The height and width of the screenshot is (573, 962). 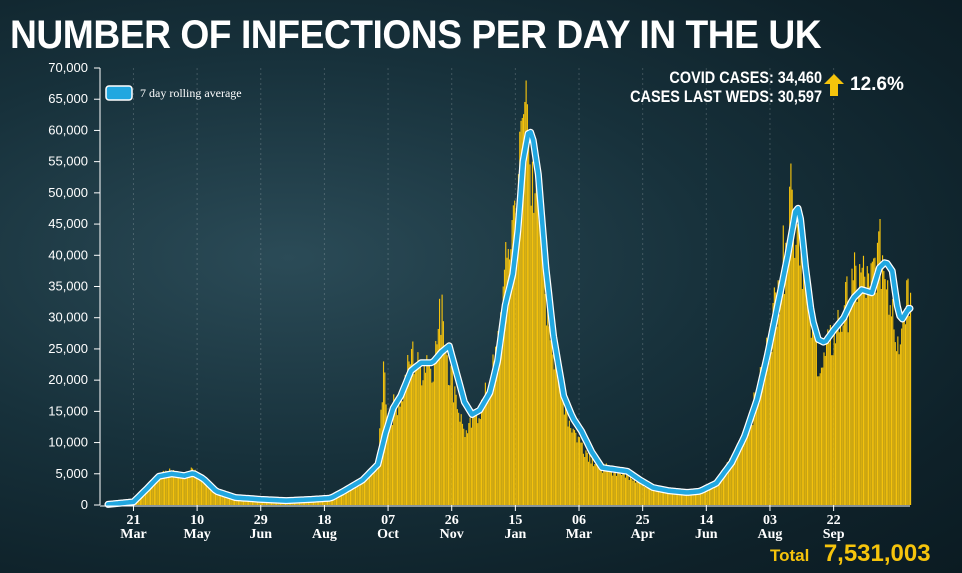 What do you see at coordinates (877, 553) in the screenshot?
I see `total-value: 7,531,003` at bounding box center [877, 553].